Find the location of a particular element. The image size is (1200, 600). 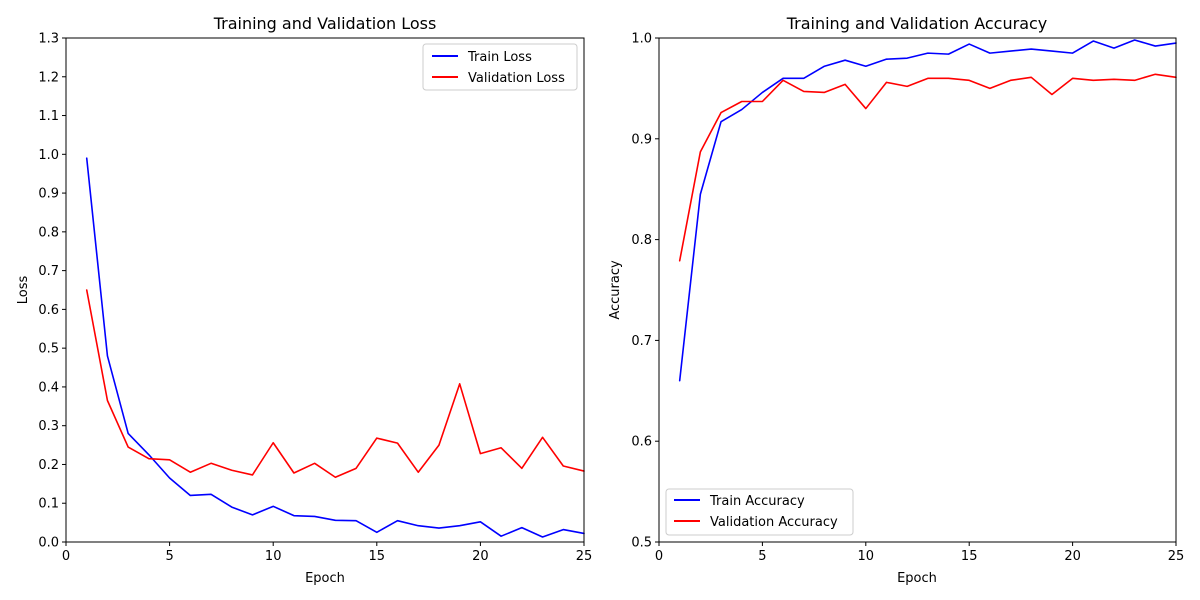

legend-label-validation-loss: Validation Loss is located at coordinates (516, 78).